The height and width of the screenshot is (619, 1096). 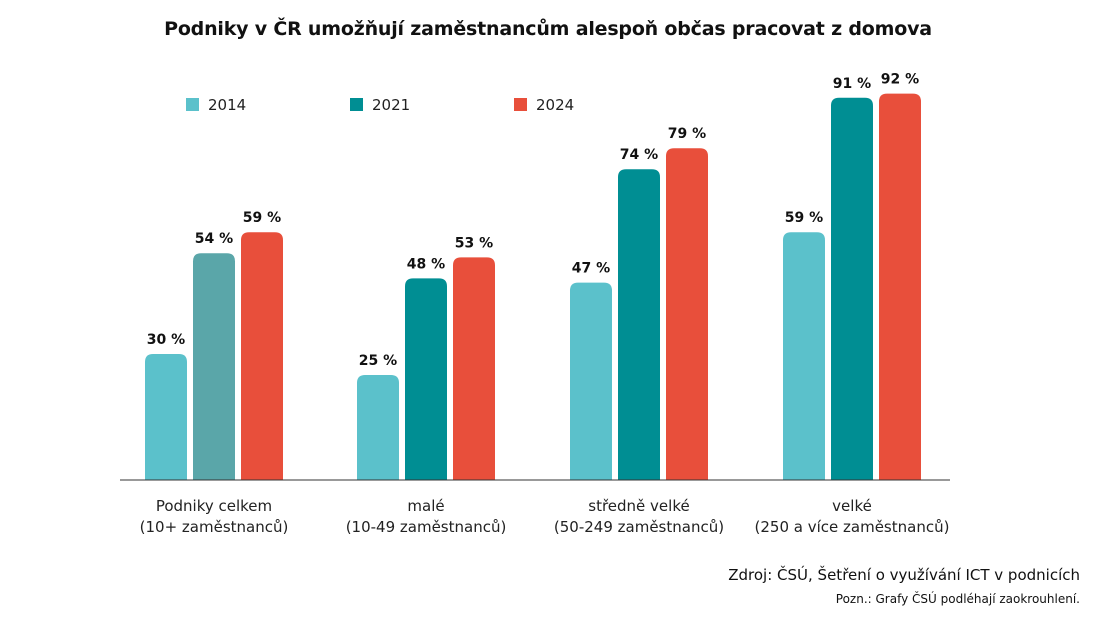 I want to click on value-label-2021-2: 48 %, so click(x=426, y=264).